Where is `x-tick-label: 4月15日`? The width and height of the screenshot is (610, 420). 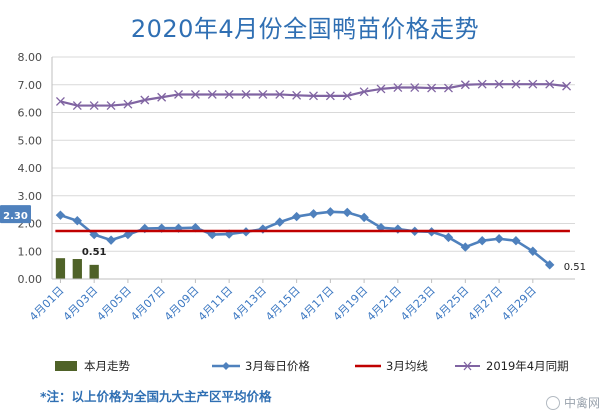
x-tick-label: 4月15日 is located at coordinates (283, 304).